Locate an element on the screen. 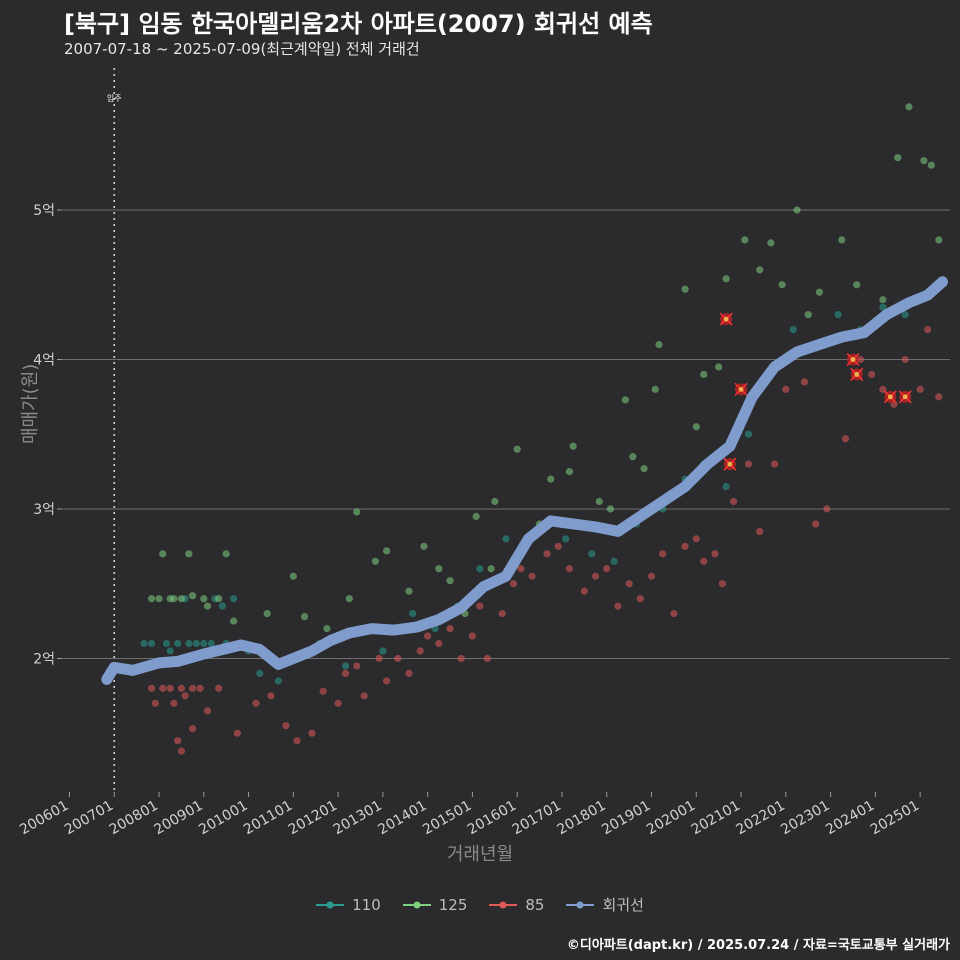 The image size is (960, 960). legend-item-110: 110 is located at coordinates (348, 904).